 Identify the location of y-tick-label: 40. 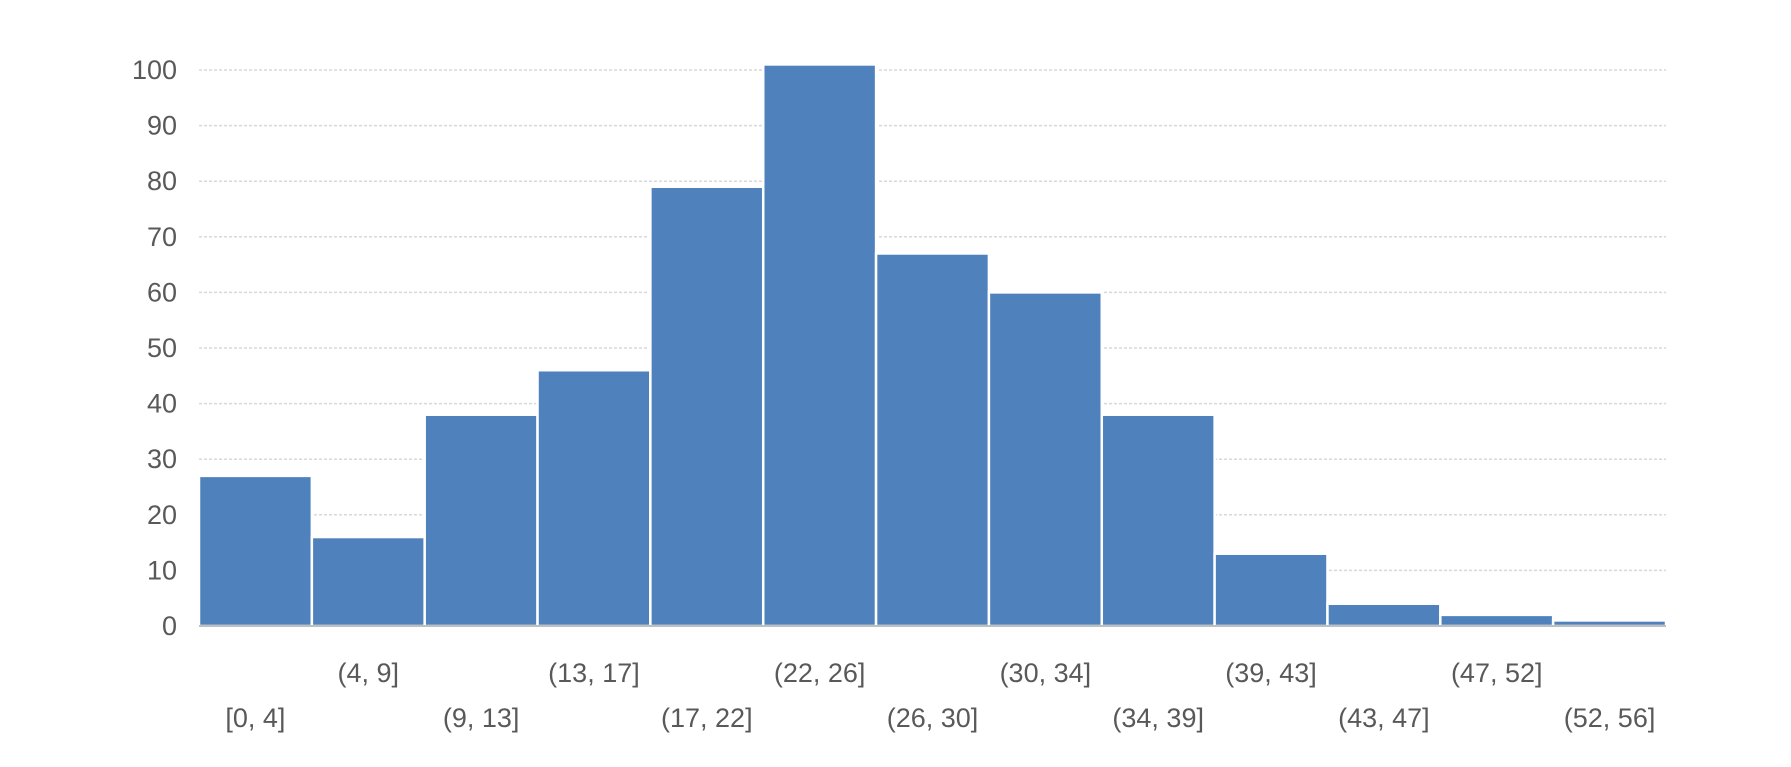
(162, 404).